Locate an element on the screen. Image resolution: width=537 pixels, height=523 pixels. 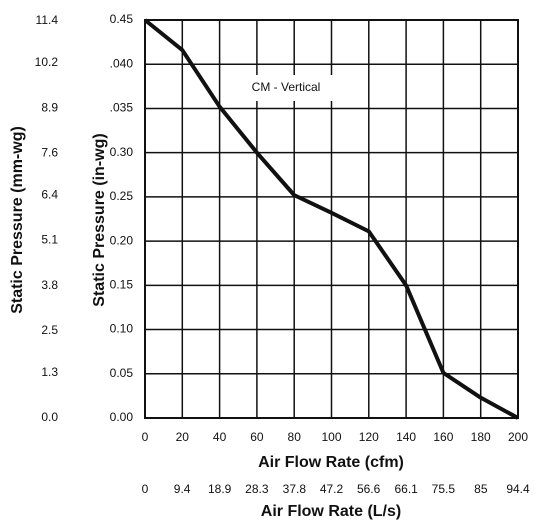
x2-tick-label: 56.6 is located at coordinates (369, 489).